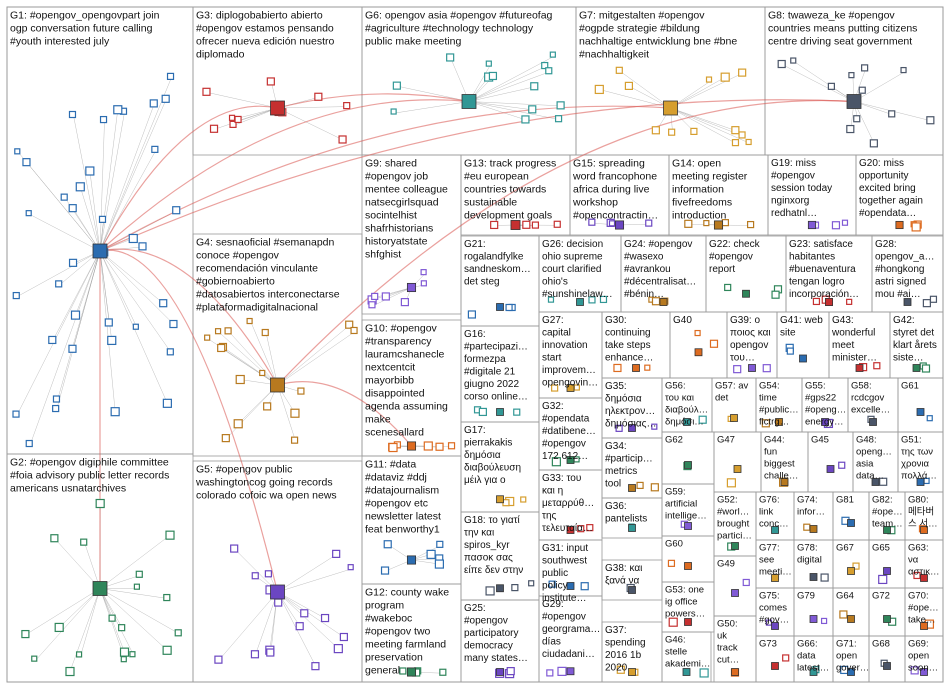 Image resolution: width=950 pixels, height=688 pixels. What do you see at coordinates (675, 640) in the screenshot?
I see `group-label-line: G46:` at bounding box center [675, 640].